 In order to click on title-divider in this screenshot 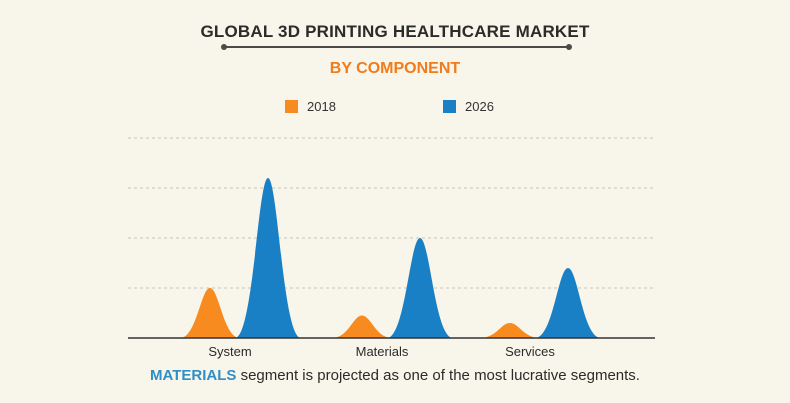, I will do `click(396, 47)`.